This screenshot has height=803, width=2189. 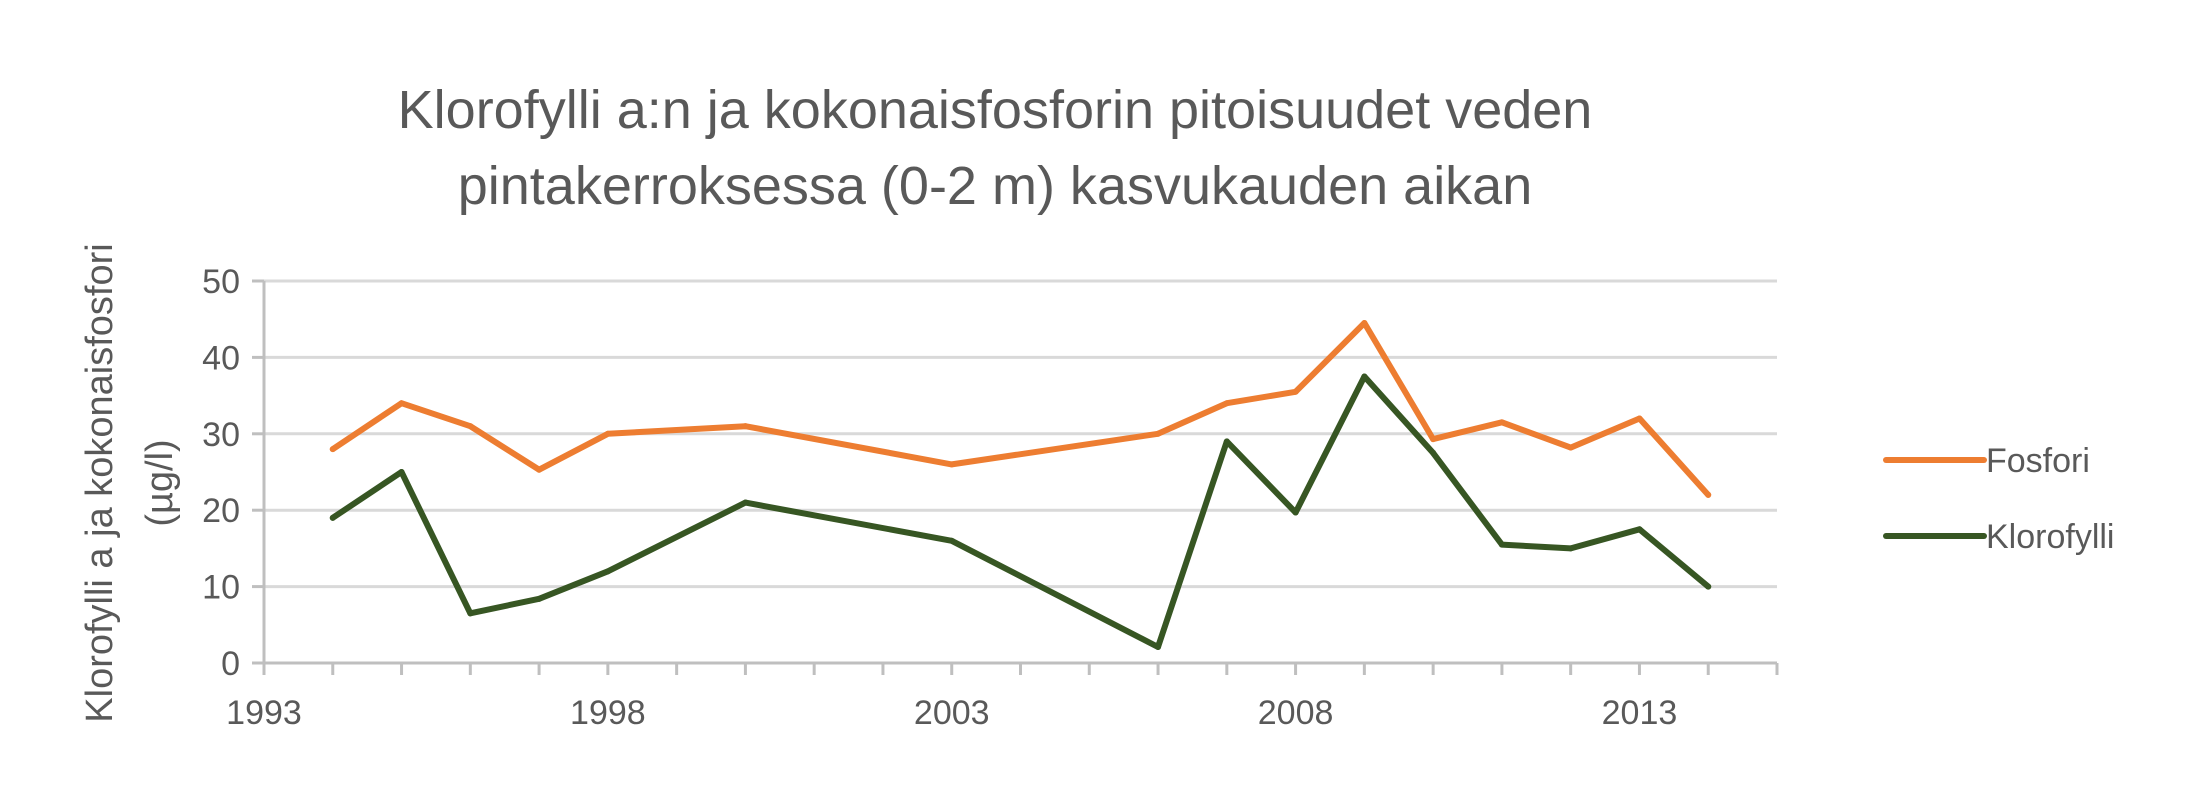 What do you see at coordinates (608, 713) in the screenshot?
I see `x-tick-label: 1998` at bounding box center [608, 713].